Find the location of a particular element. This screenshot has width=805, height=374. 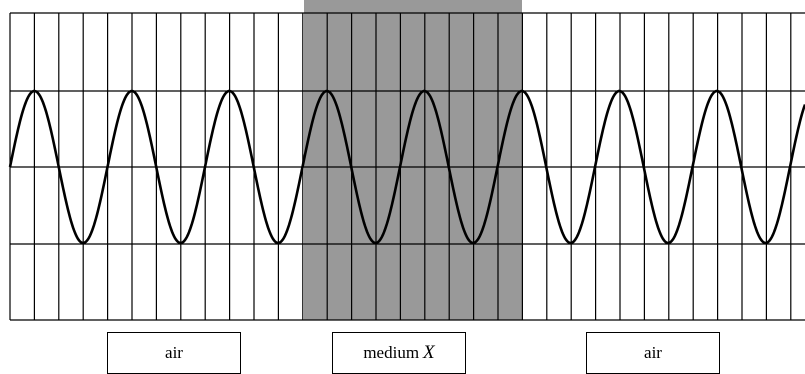

label-air-right: air is located at coordinates (653, 353).